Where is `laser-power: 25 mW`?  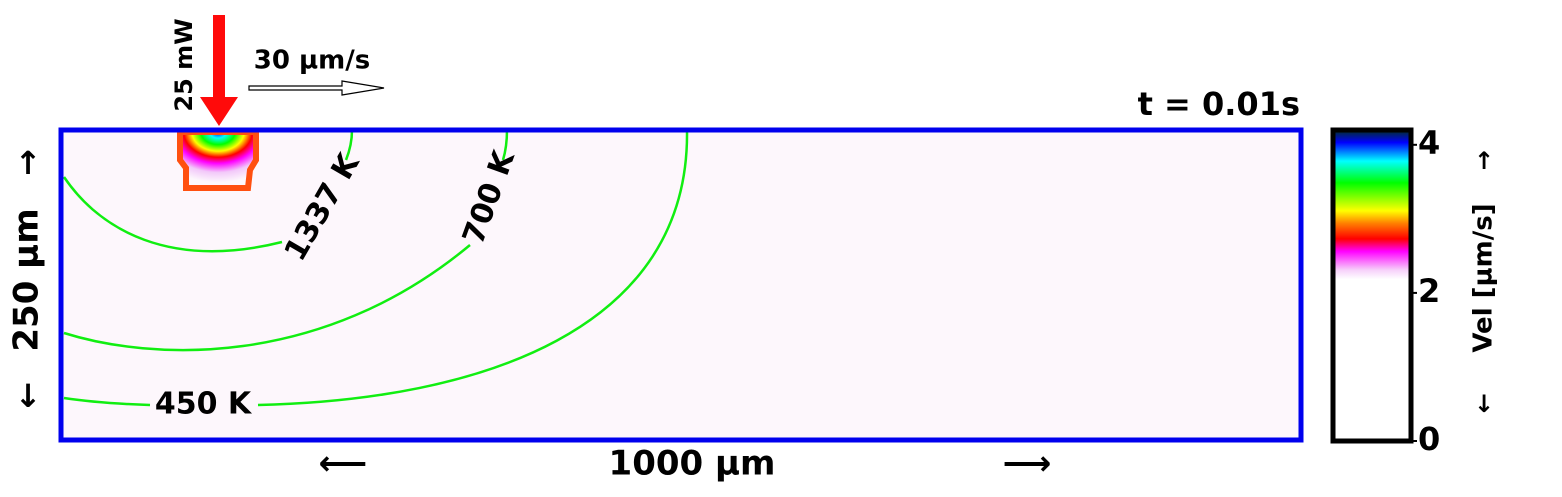
laser-power: 25 mW is located at coordinates (184, 64).